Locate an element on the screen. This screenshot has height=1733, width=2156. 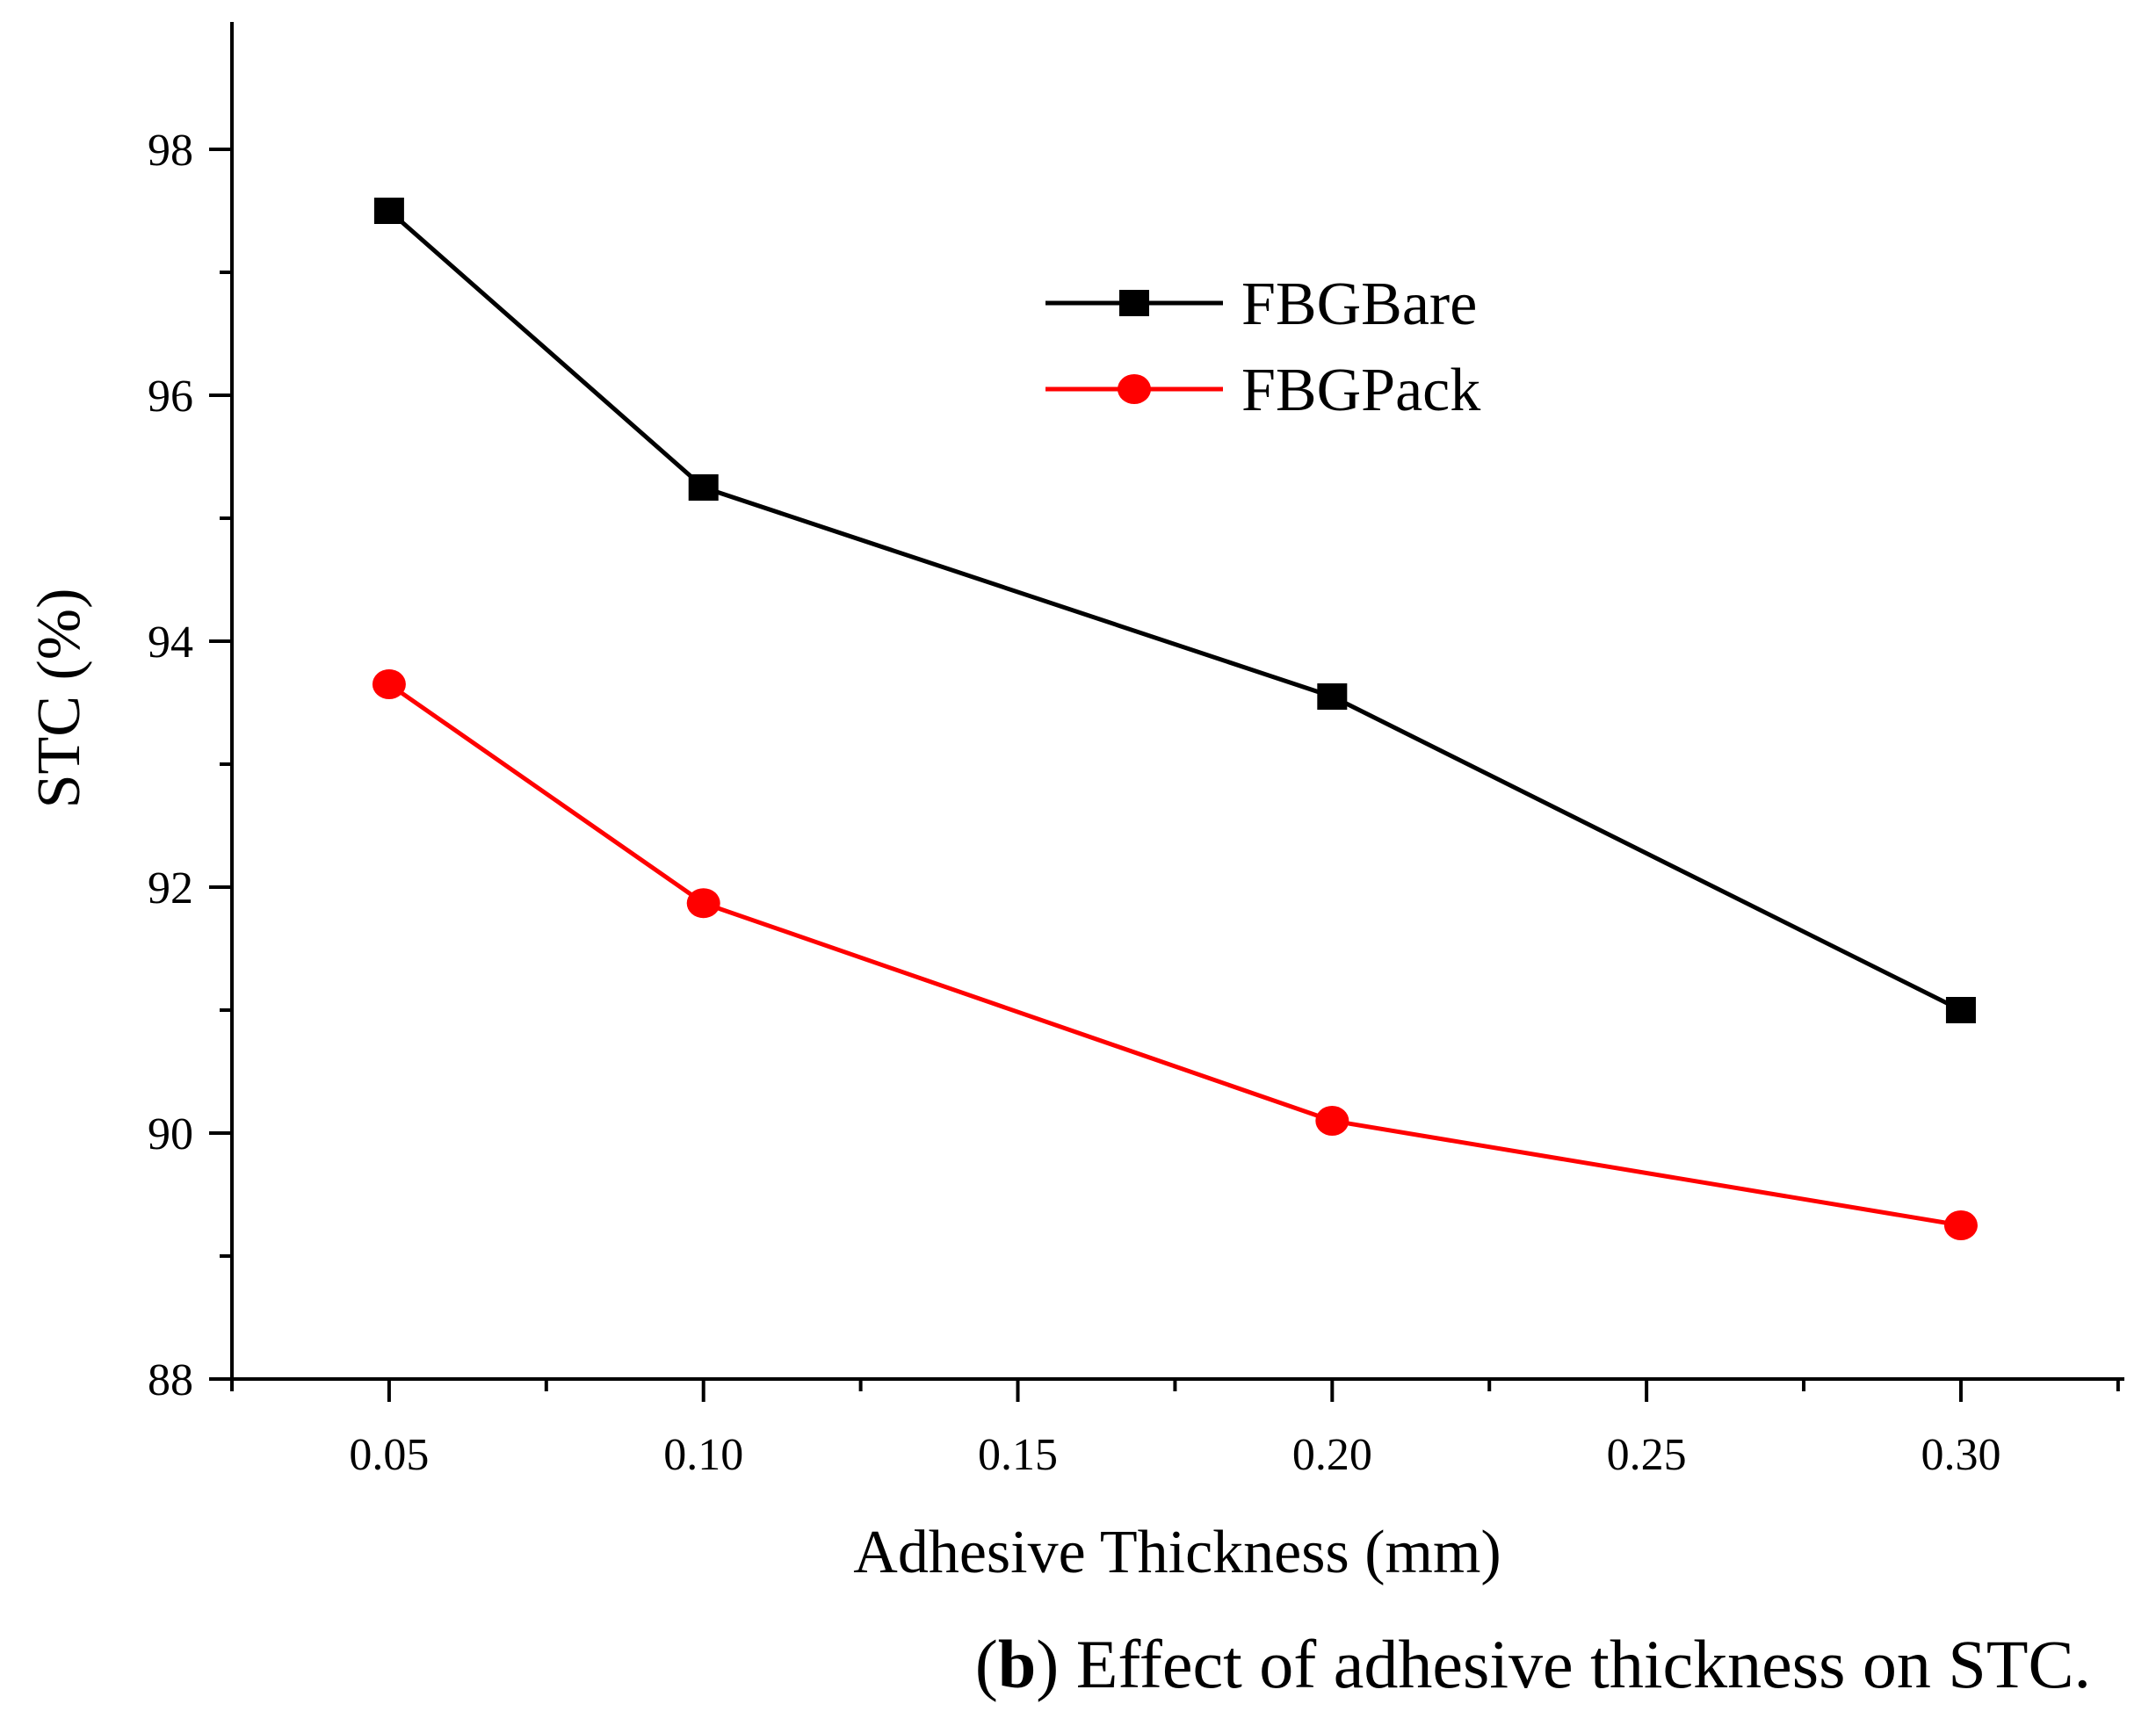
legend-label-FBGBare: FBGBare is located at coordinates (1359, 305).